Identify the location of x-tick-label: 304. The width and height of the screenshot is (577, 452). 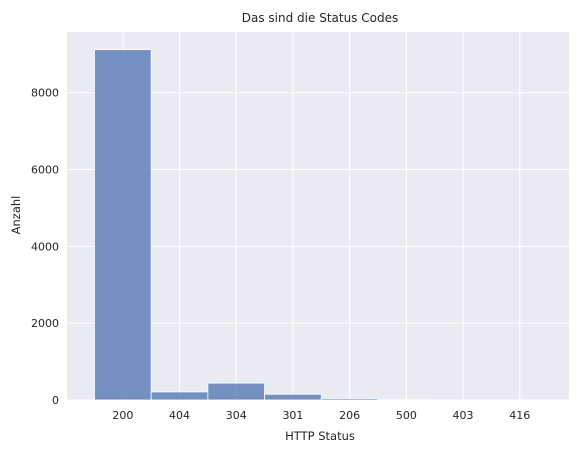
(236, 415).